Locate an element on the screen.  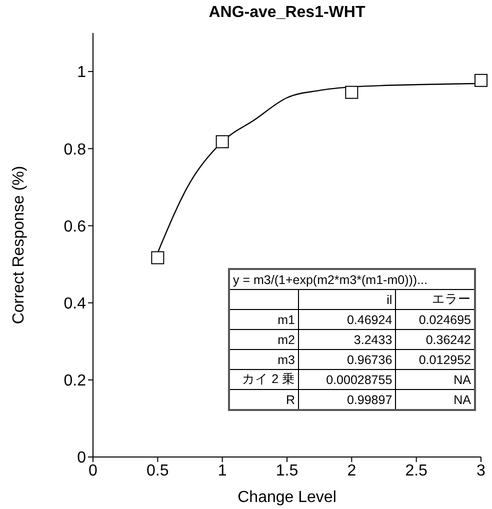
annotation: カイ 2 乗 is located at coordinates (263, 380).